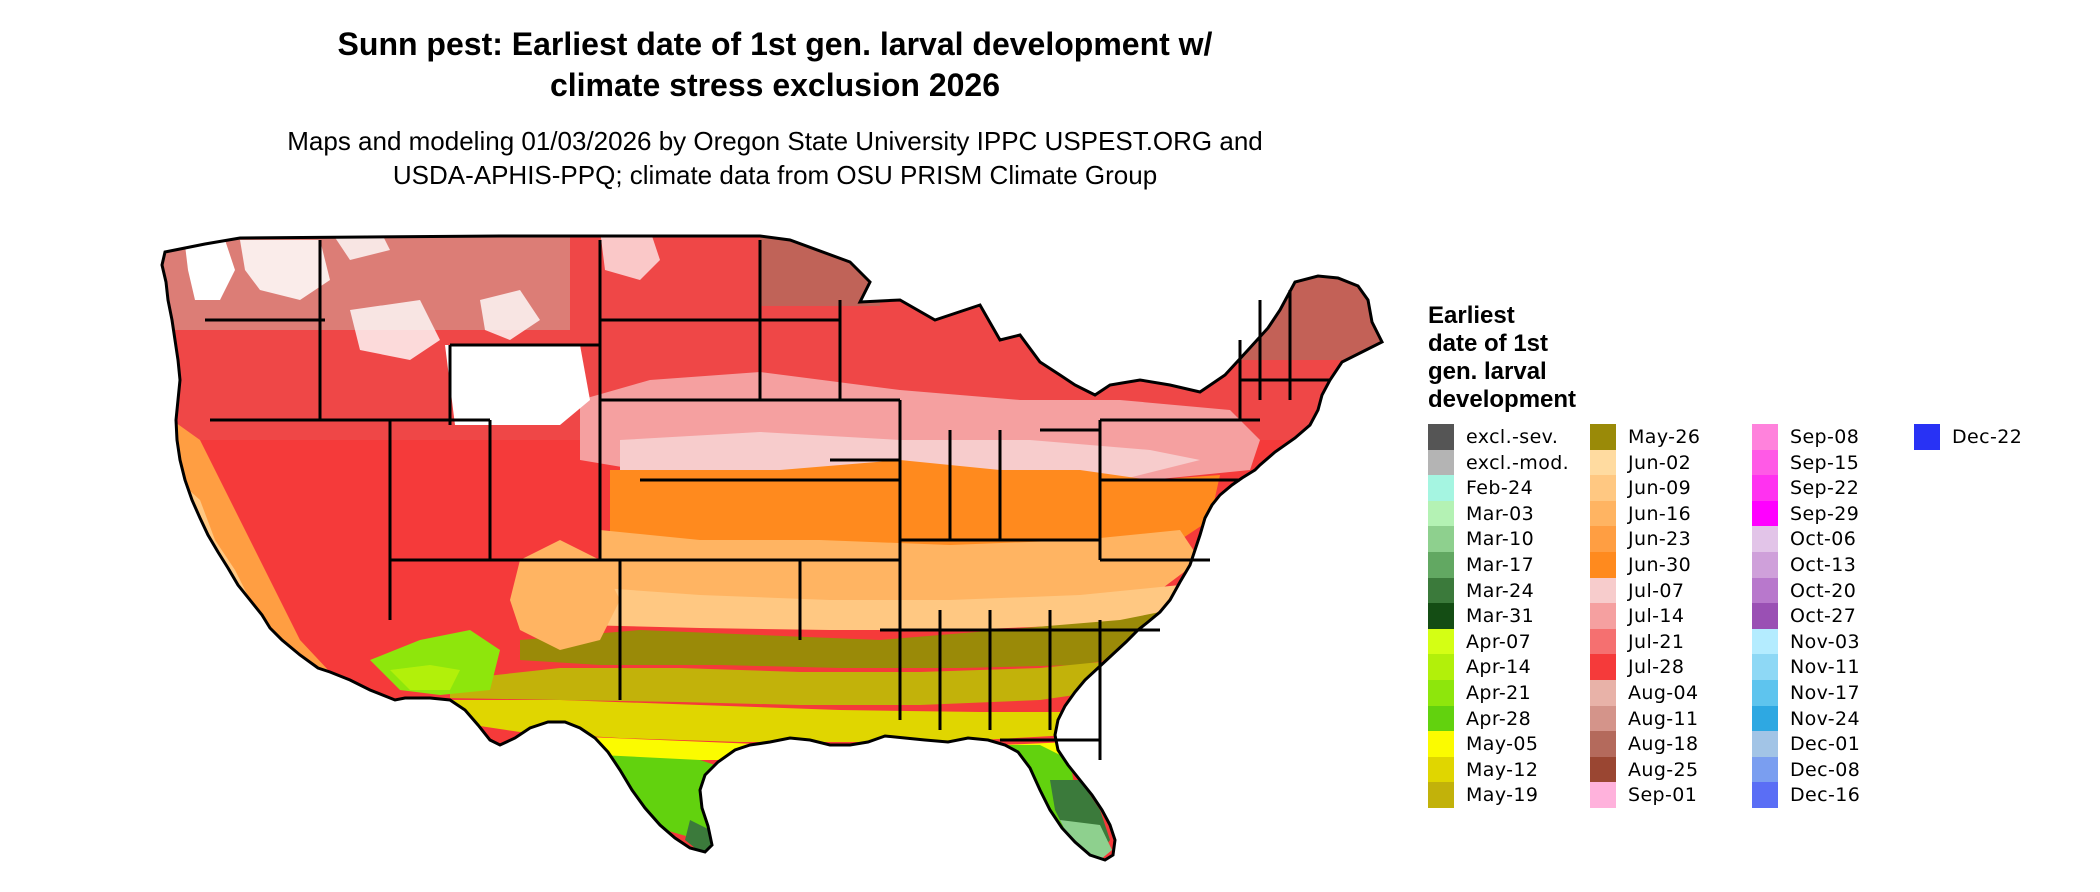 This screenshot has width=2100, height=892. I want to click on legend-label: Jul-14, so click(1656, 616).